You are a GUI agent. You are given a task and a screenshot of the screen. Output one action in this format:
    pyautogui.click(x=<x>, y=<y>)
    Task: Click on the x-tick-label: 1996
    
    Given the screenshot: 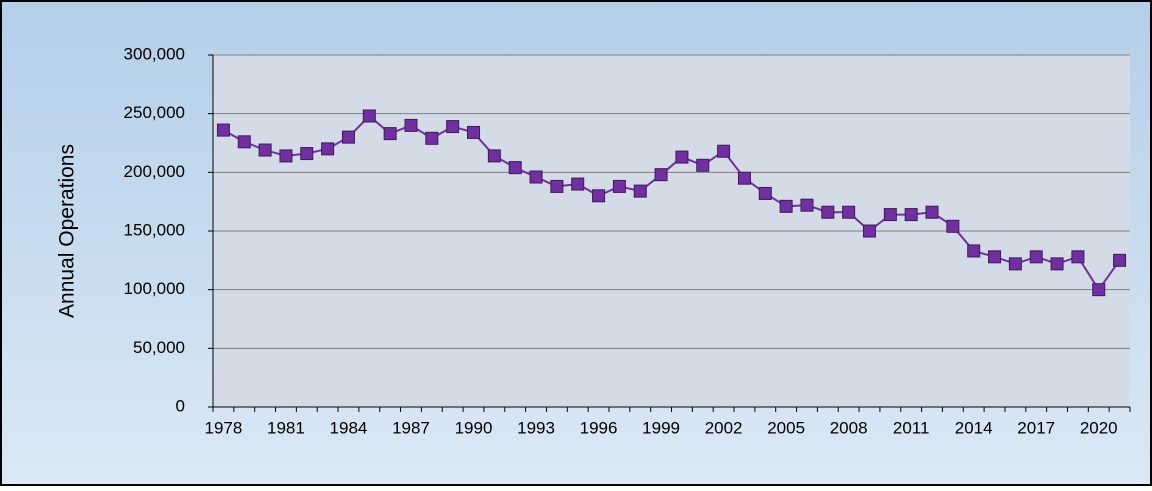 What is the action you would take?
    pyautogui.click(x=599, y=427)
    